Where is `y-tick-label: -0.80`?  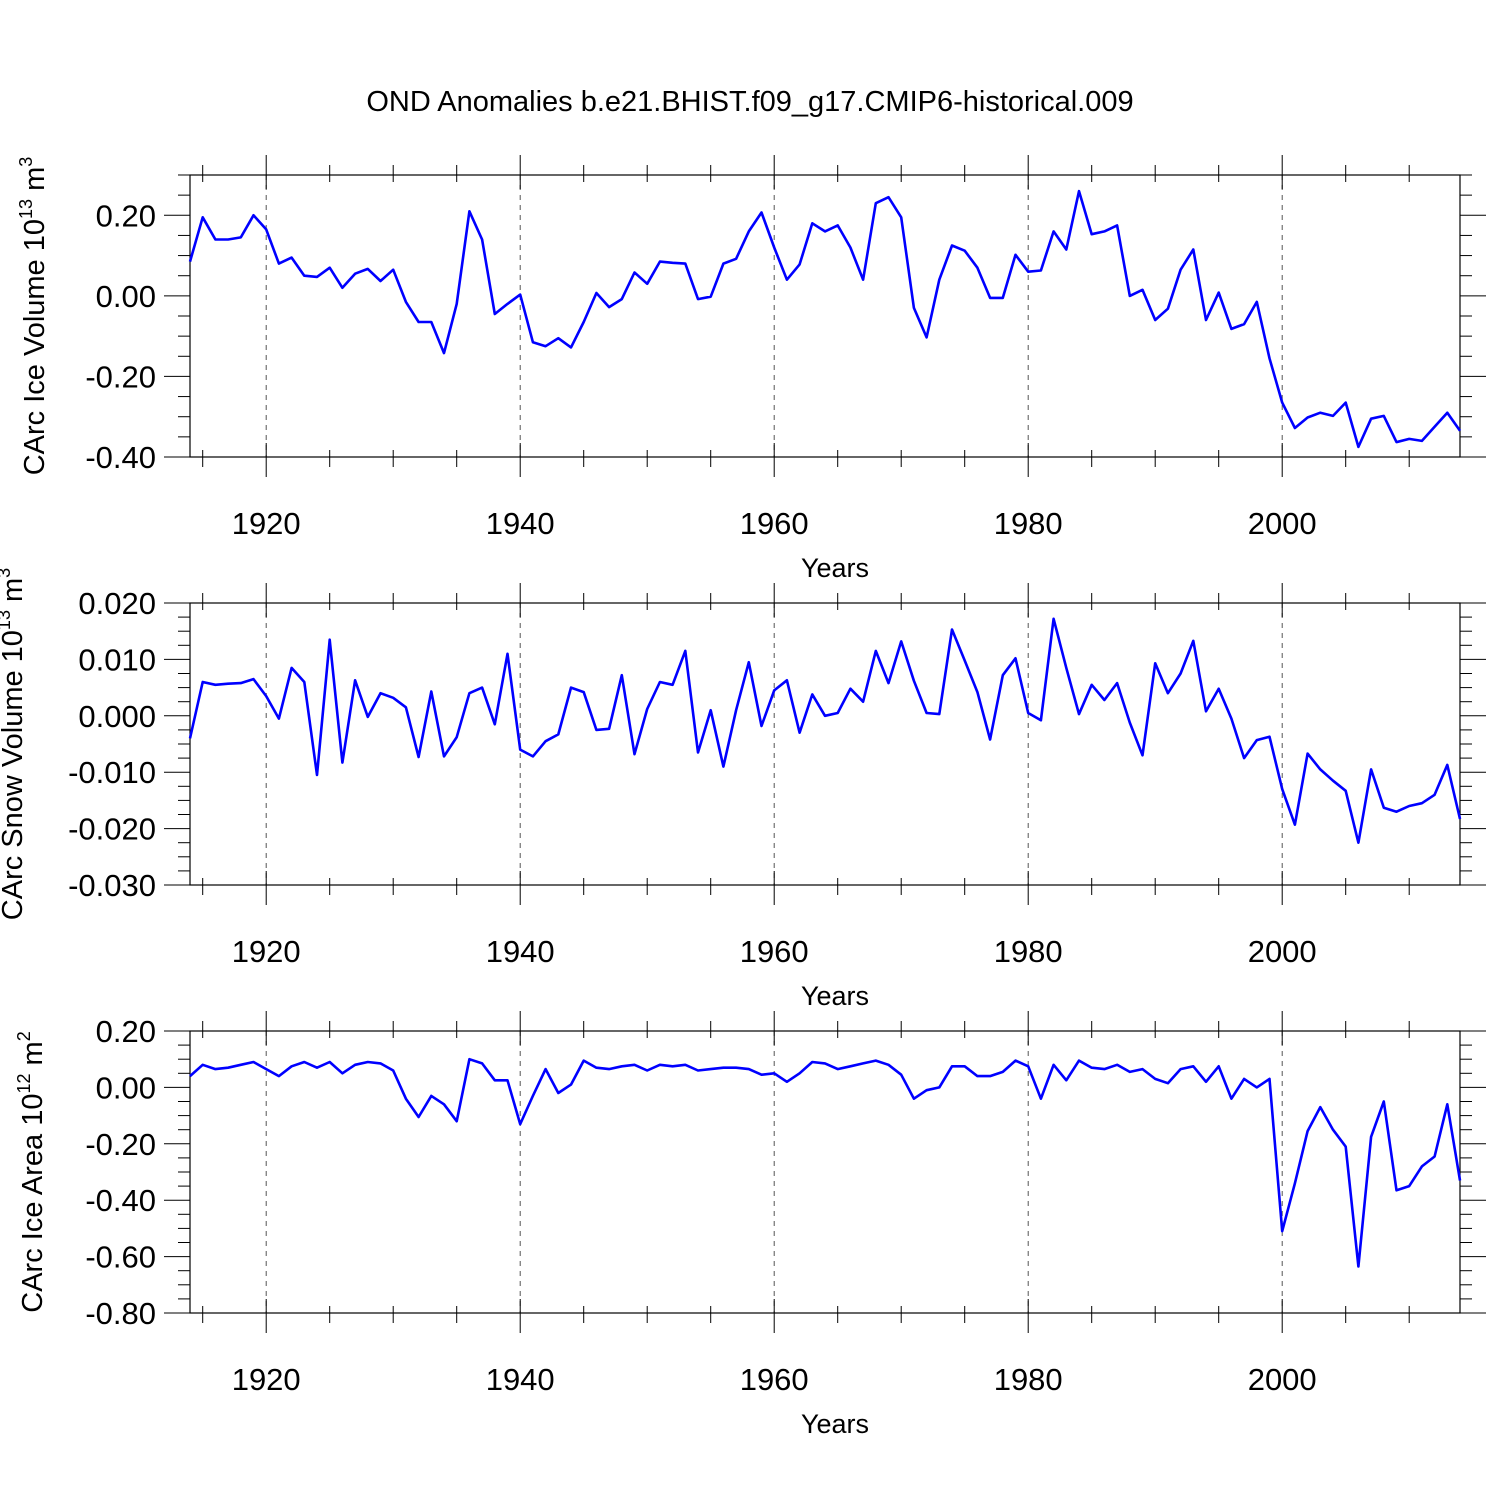
y-tick-label: -0.80 is located at coordinates (120, 1313).